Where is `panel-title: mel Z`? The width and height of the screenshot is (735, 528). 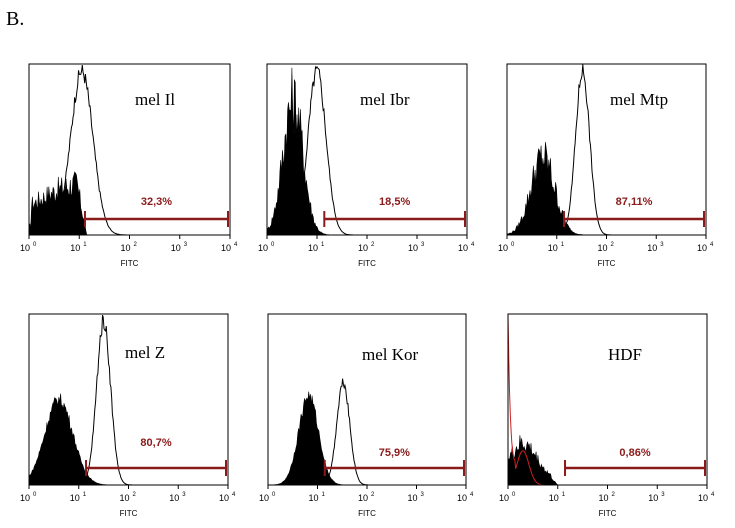
panel-title: mel Z is located at coordinates (145, 352).